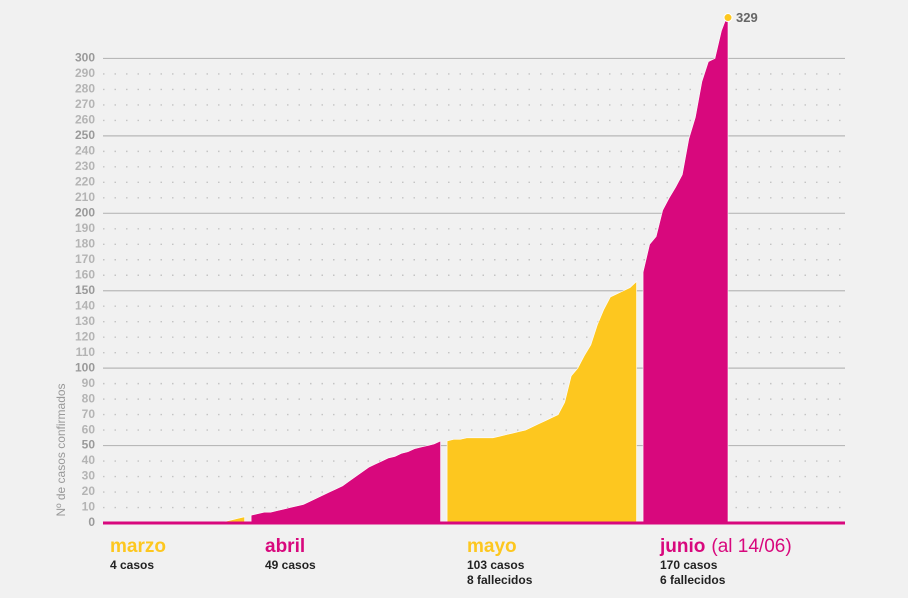 The height and width of the screenshot is (598, 908). Describe the element at coordinates (85, 104) in the screenshot. I see `y-tick-label: 270` at that location.